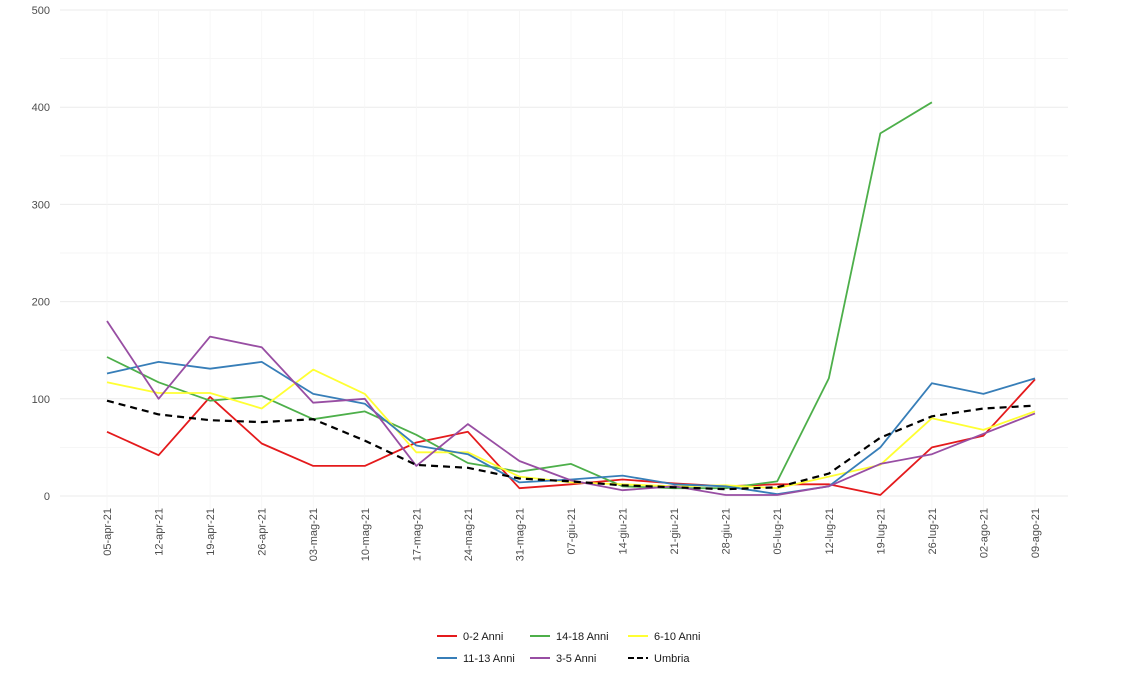 Image resolution: width=1143 pixels, height=689 pixels. I want to click on x-tick-label: 05-apr-21, so click(108, 532).